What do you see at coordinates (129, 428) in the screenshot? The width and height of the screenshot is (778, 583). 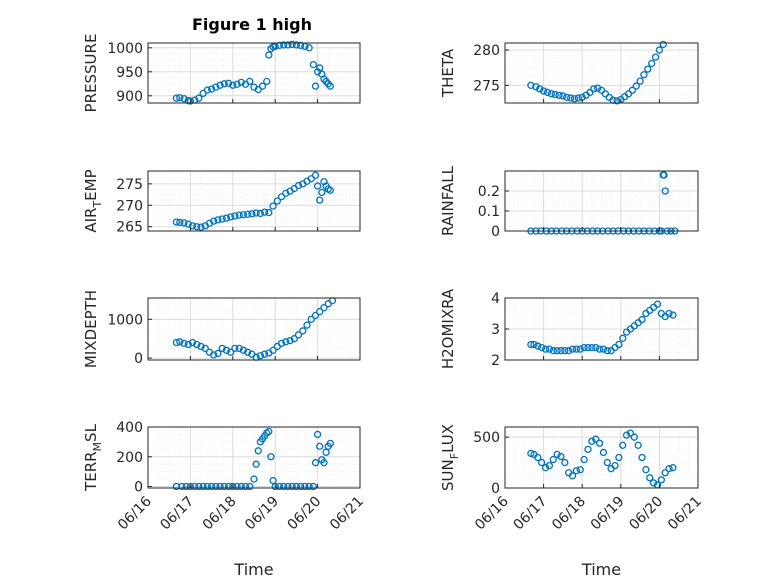 I see `terr_msl-ytick-label: 400` at bounding box center [129, 428].